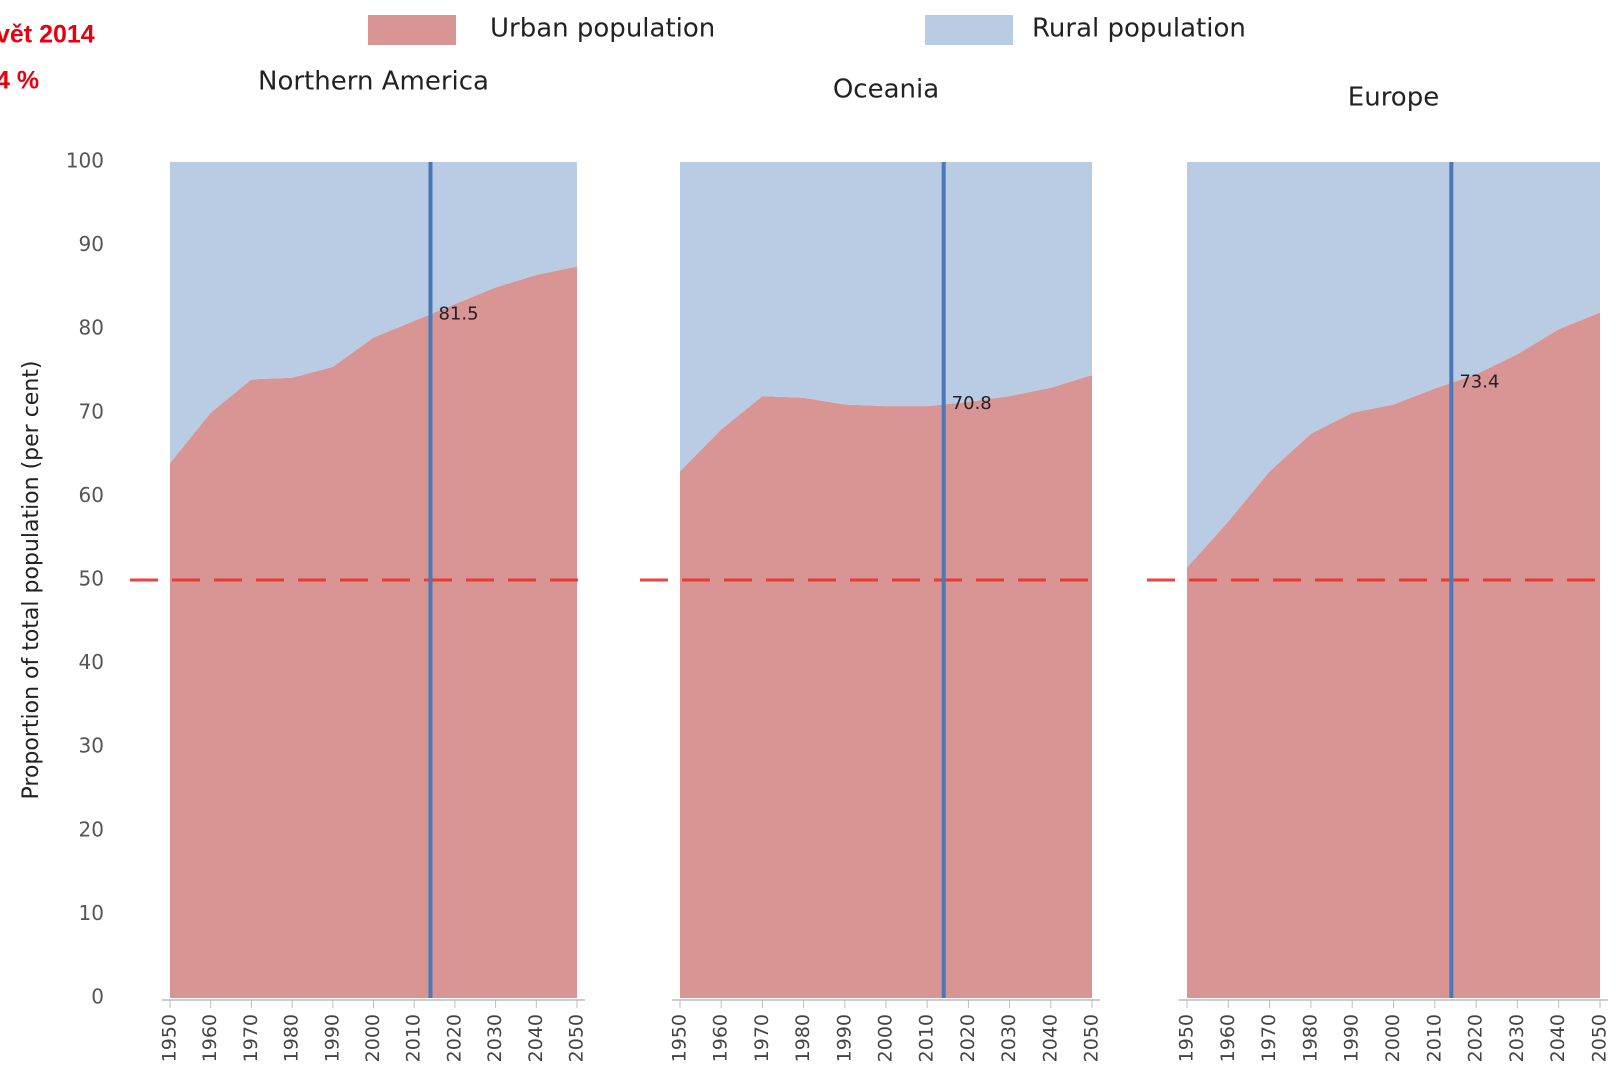 The image size is (1616, 1080). What do you see at coordinates (1393, 98) in the screenshot?
I see `panel-title: Europe` at bounding box center [1393, 98].